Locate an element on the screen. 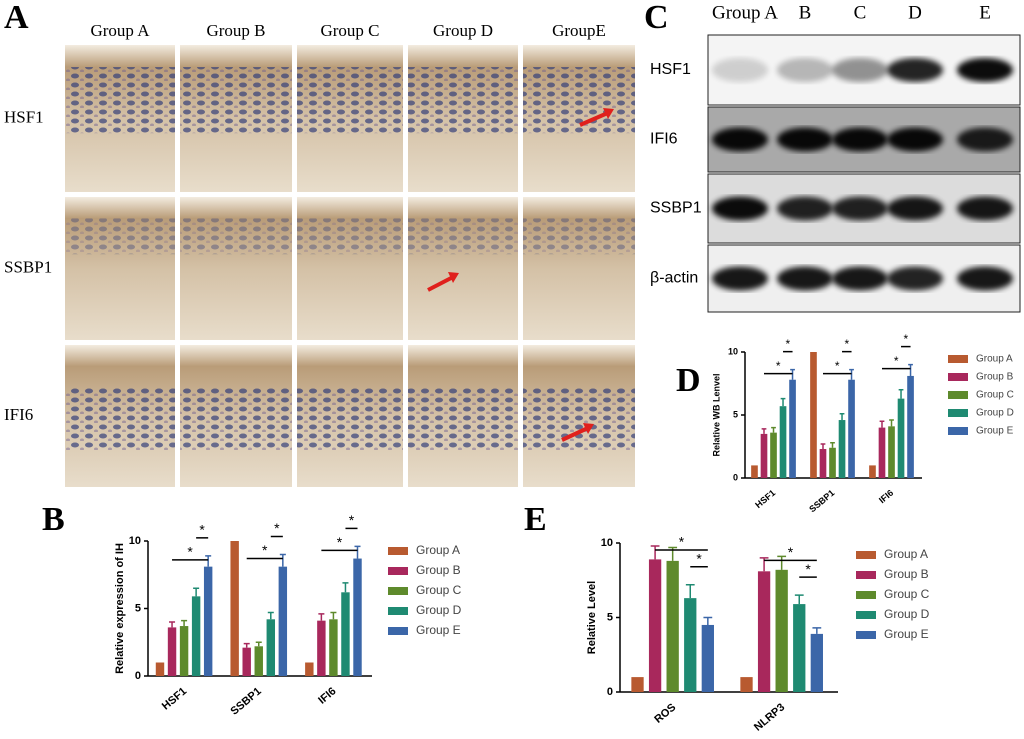 The width and height of the screenshot is (1024, 739). column-label: GroupE is located at coordinates (579, 30).